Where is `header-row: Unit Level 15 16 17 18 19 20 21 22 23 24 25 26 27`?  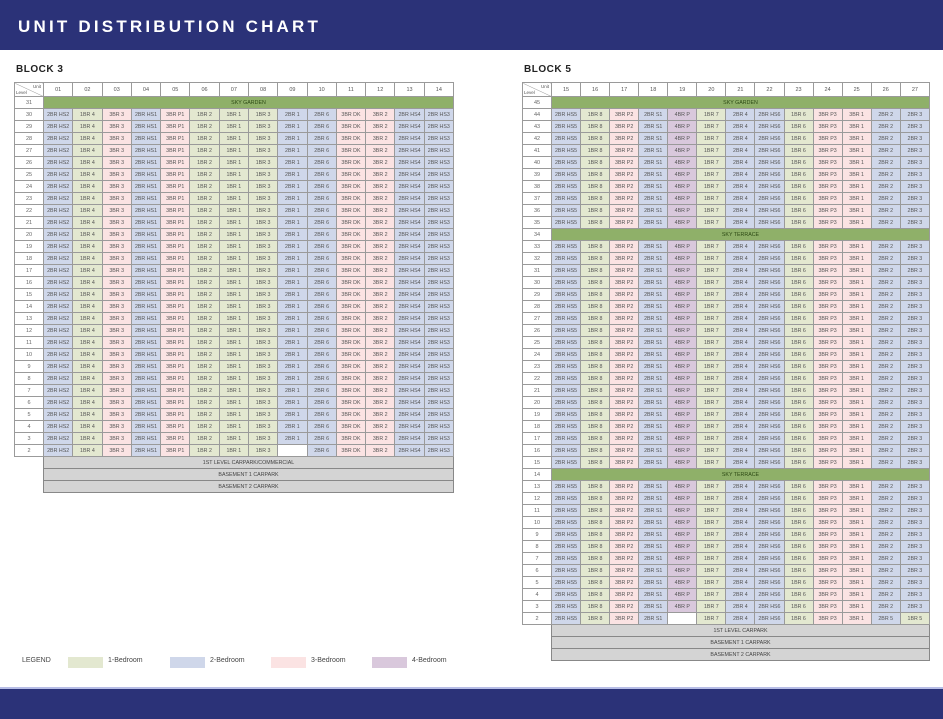 header-row: Unit Level 15 16 17 18 19 20 21 22 23 24 25 26 27 is located at coordinates (726, 89).